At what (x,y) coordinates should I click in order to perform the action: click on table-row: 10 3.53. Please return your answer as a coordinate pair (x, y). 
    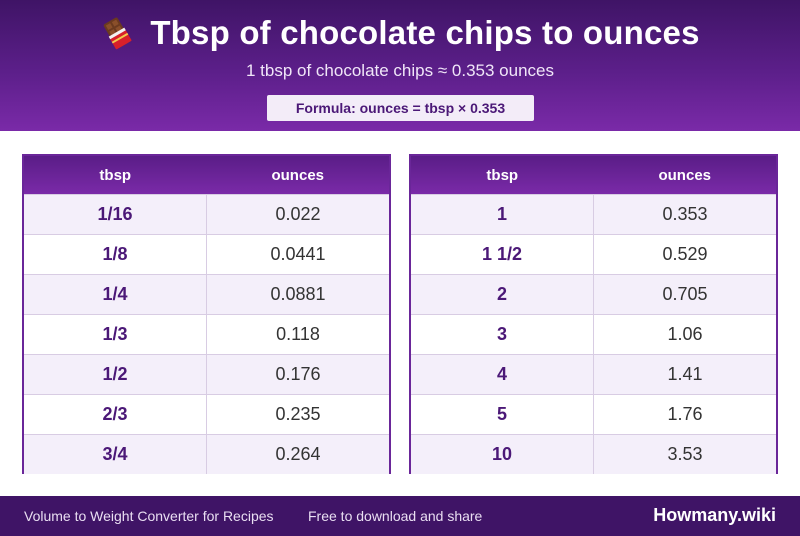
    Looking at the image, I should click on (593, 454).